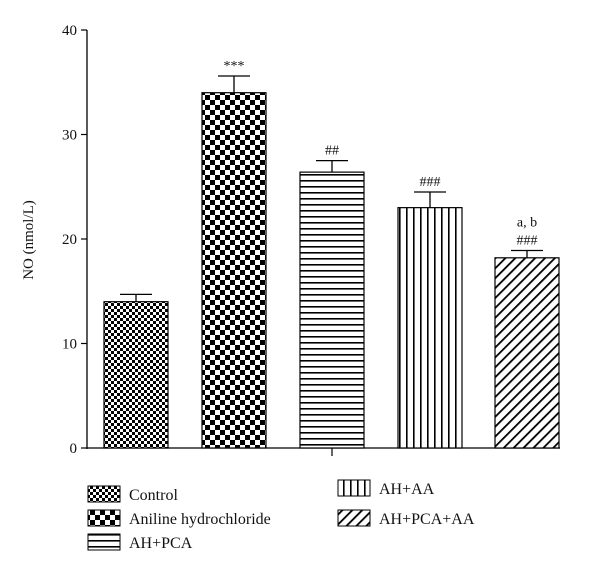 Image resolution: width=600 pixels, height=586 pixels. Describe the element at coordinates (527, 222) in the screenshot. I see `significance-extra-label-5: a, b` at that location.